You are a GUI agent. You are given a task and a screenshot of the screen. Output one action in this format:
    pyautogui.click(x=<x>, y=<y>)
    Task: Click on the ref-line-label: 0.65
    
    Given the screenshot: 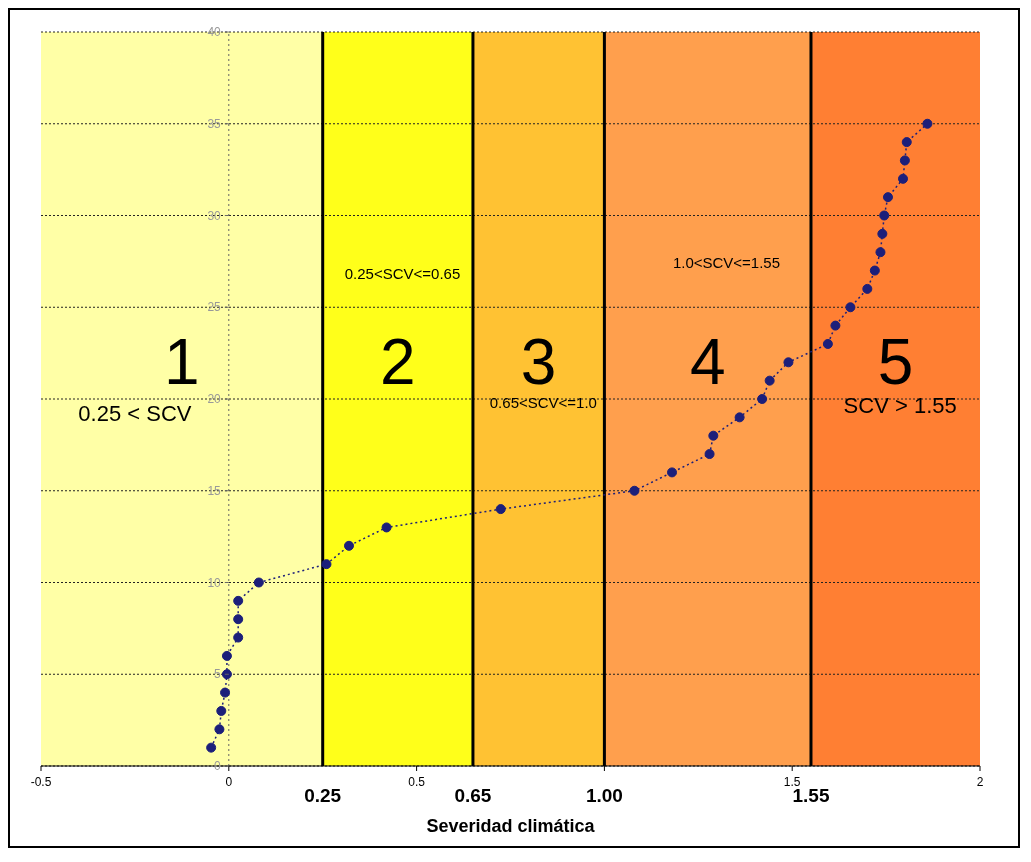 What is the action you would take?
    pyautogui.click(x=473, y=795)
    